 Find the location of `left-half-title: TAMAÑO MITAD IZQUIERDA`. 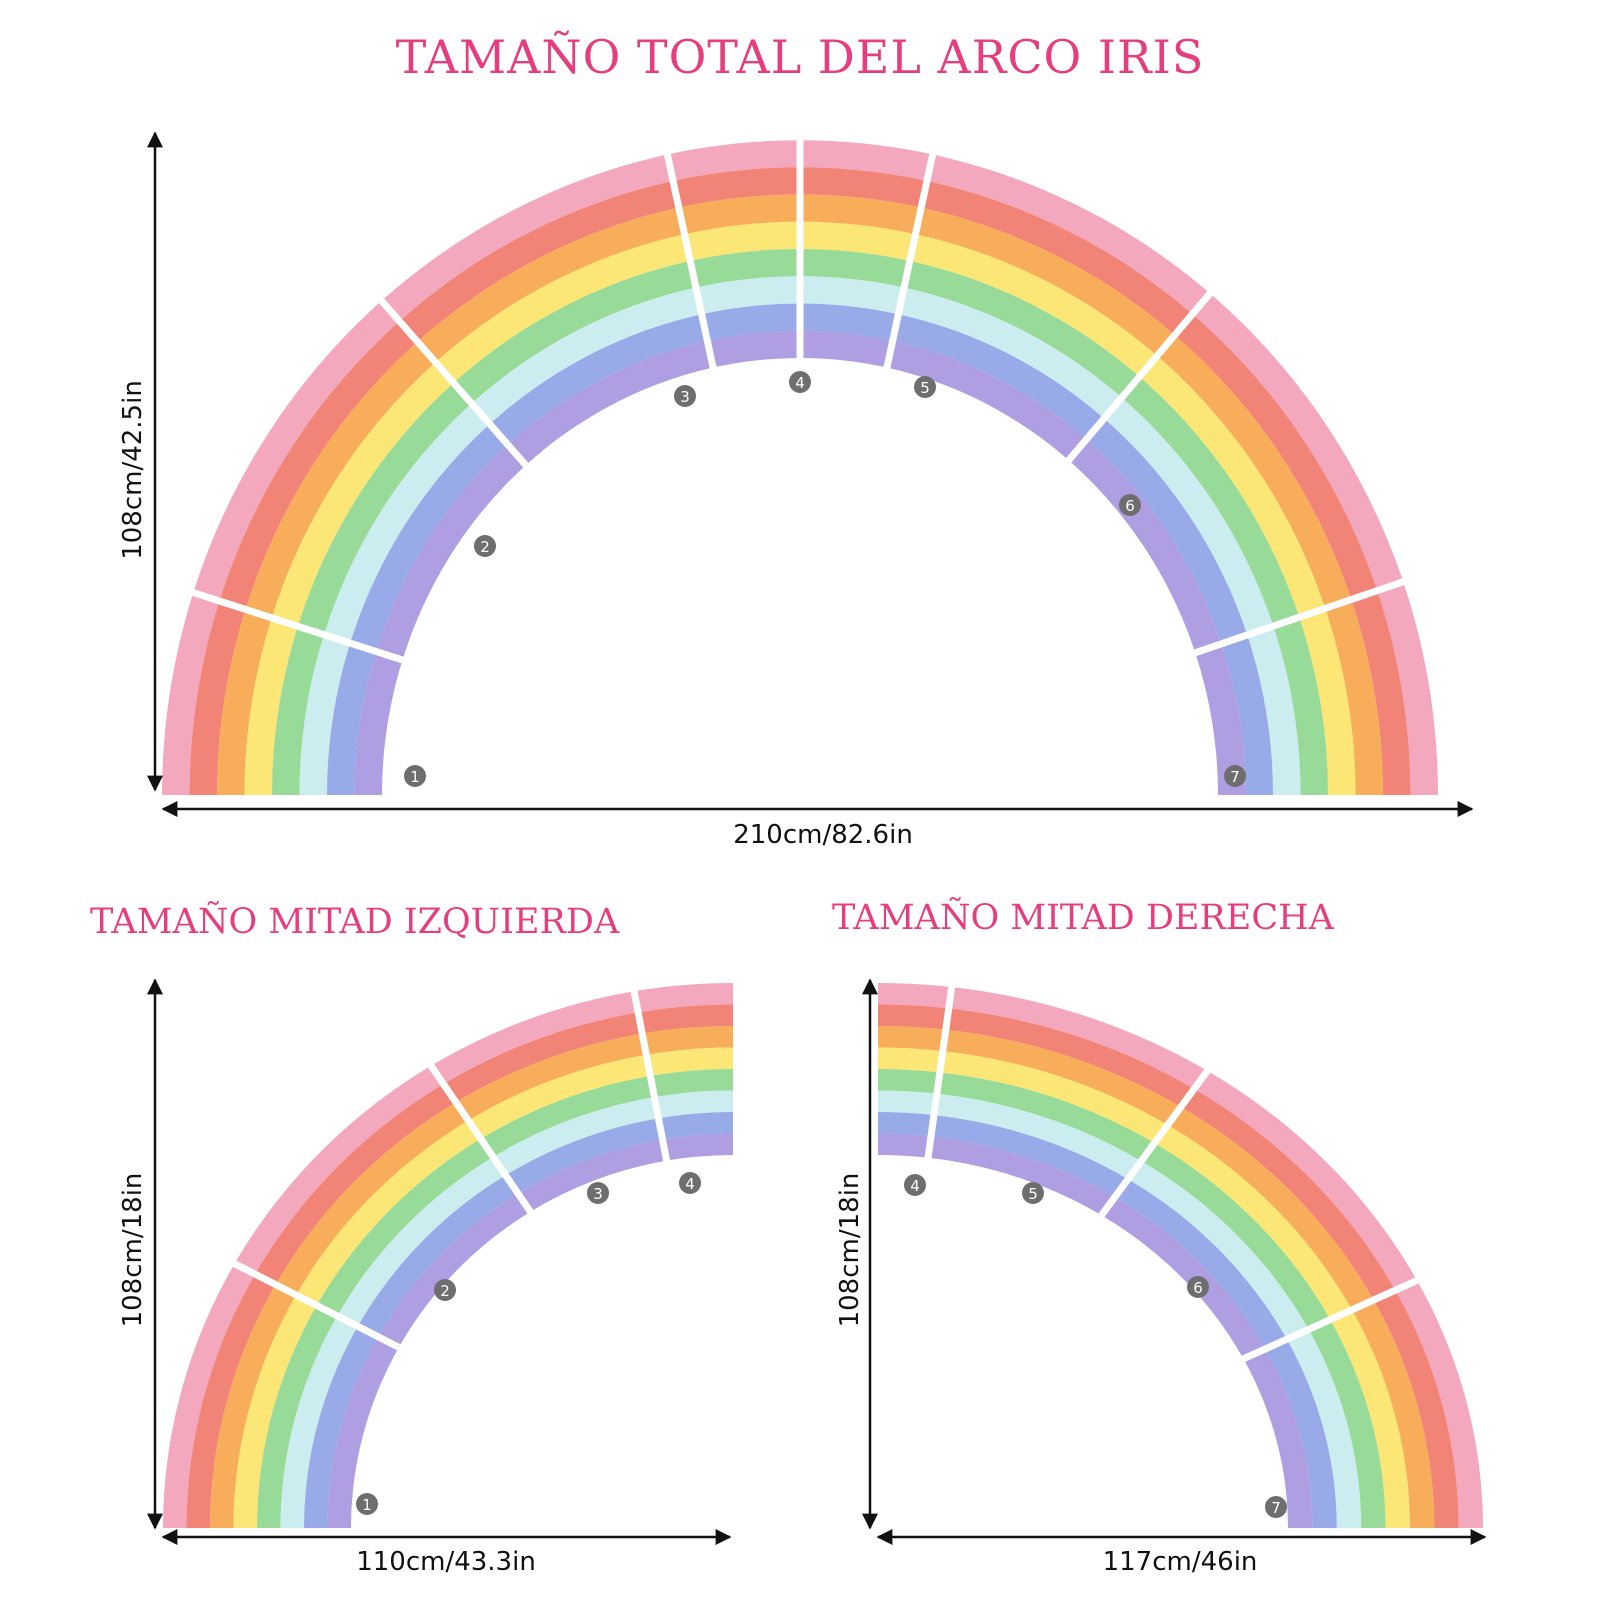

left-half-title: TAMAÑO MITAD IZQUIERDA is located at coordinates (355, 922).